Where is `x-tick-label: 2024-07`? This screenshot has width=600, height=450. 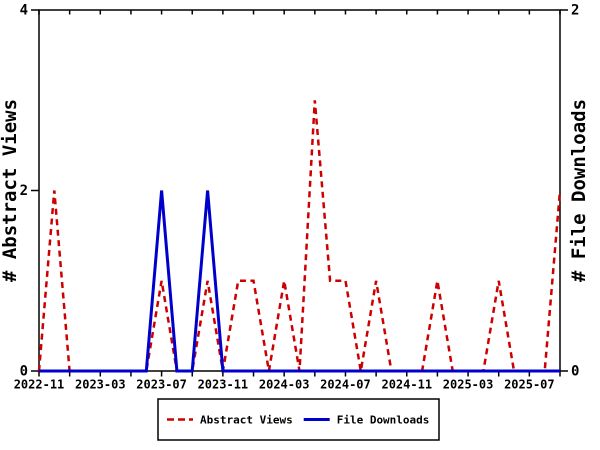
x-tick-label: 2024-07 is located at coordinates (345, 385).